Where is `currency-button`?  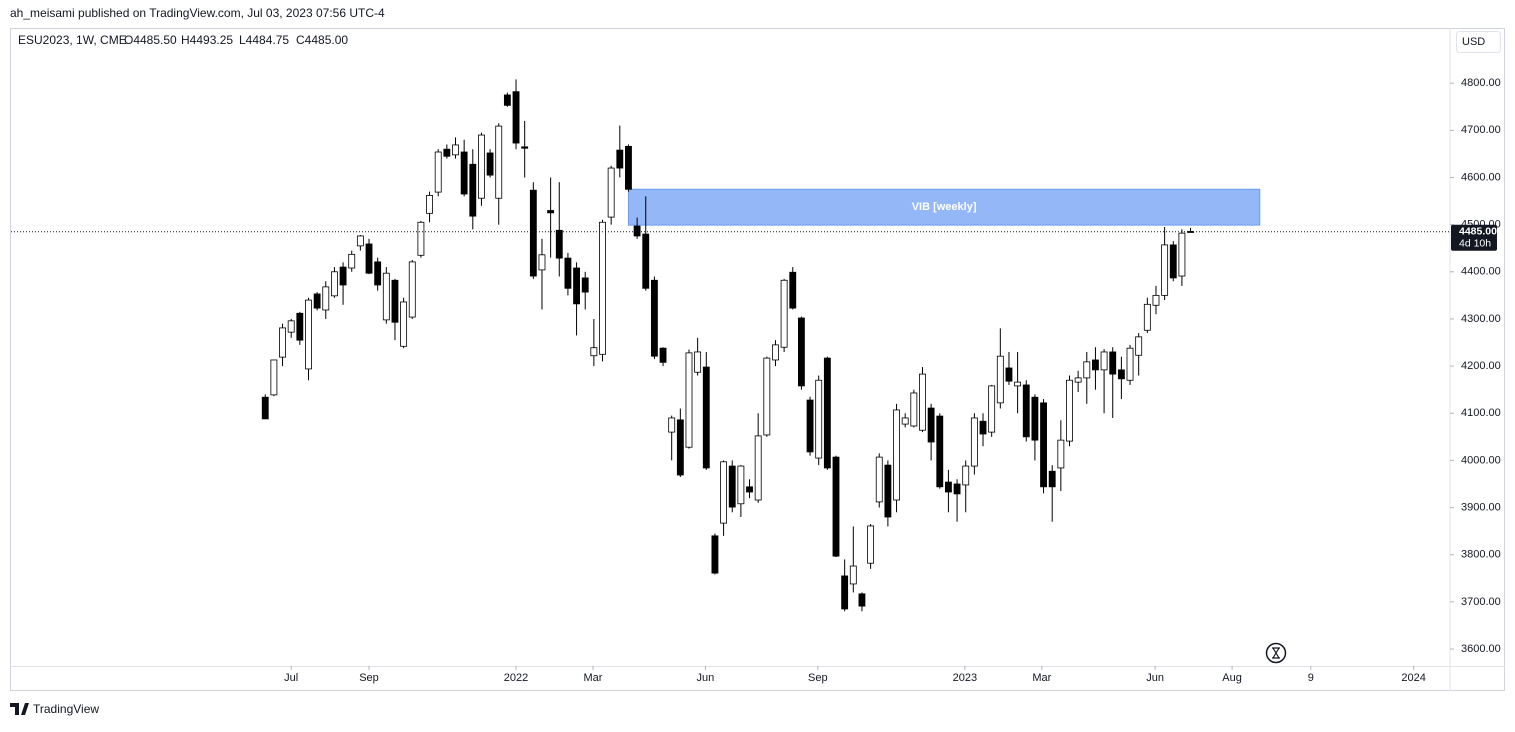 currency-button is located at coordinates (1478, 42).